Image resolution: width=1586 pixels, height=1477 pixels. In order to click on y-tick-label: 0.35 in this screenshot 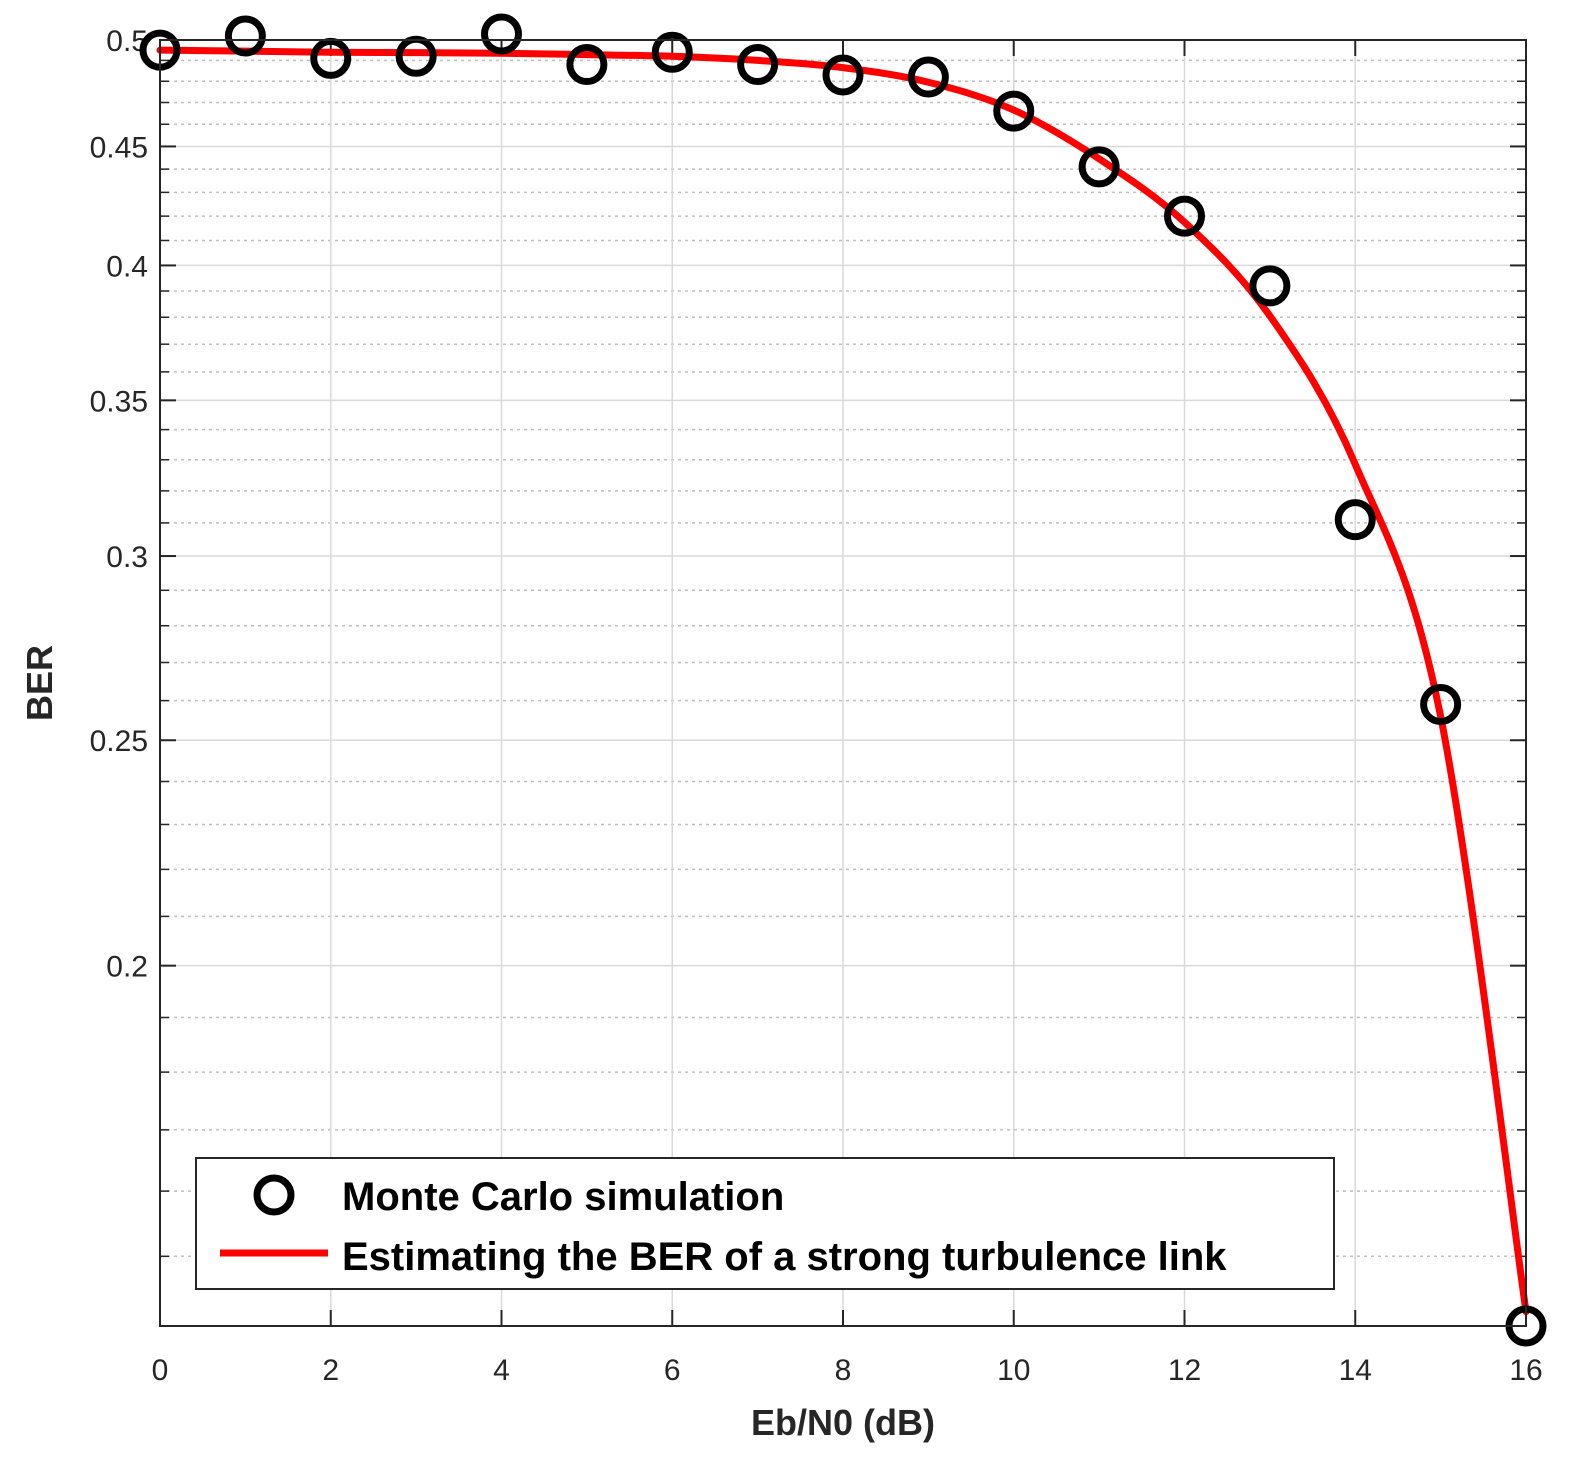, I will do `click(119, 401)`.